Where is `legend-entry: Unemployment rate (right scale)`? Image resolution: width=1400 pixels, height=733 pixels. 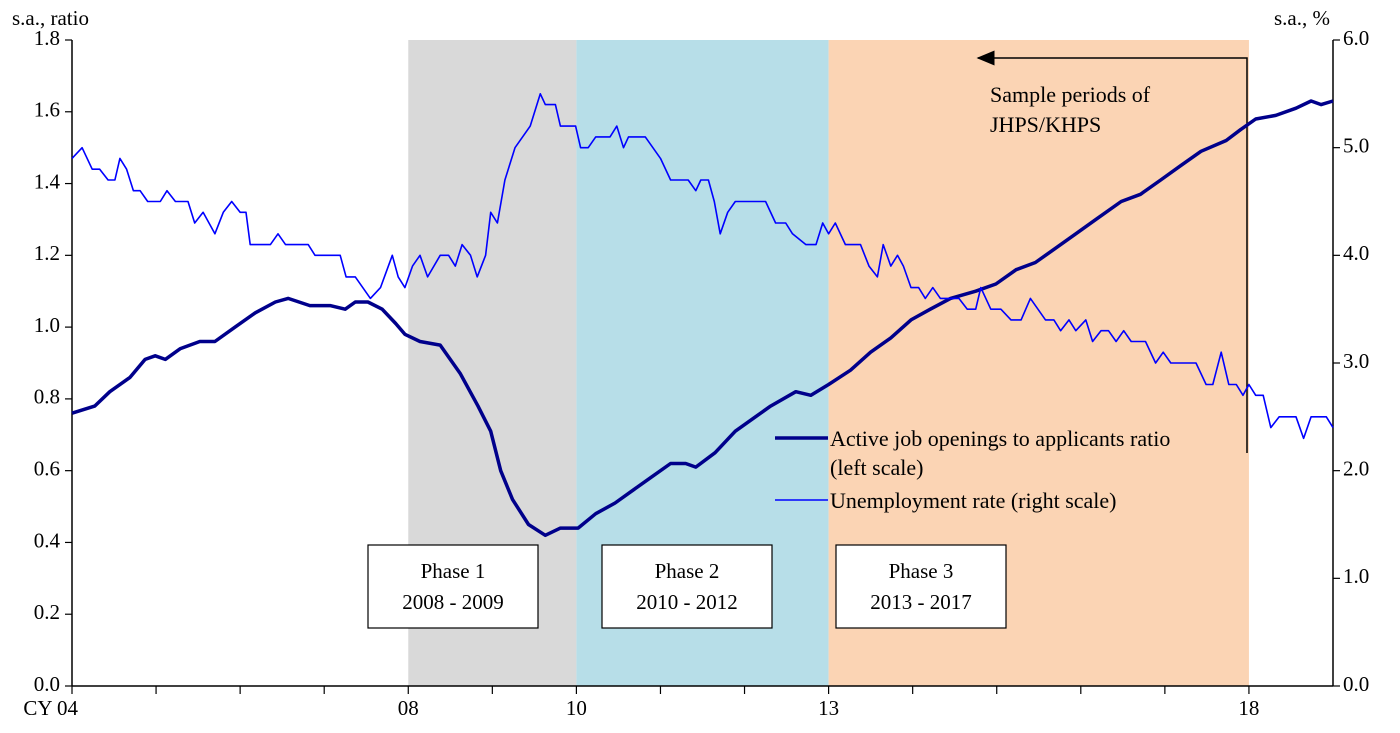 legend-entry: Unemployment rate (right scale) is located at coordinates (992, 500).